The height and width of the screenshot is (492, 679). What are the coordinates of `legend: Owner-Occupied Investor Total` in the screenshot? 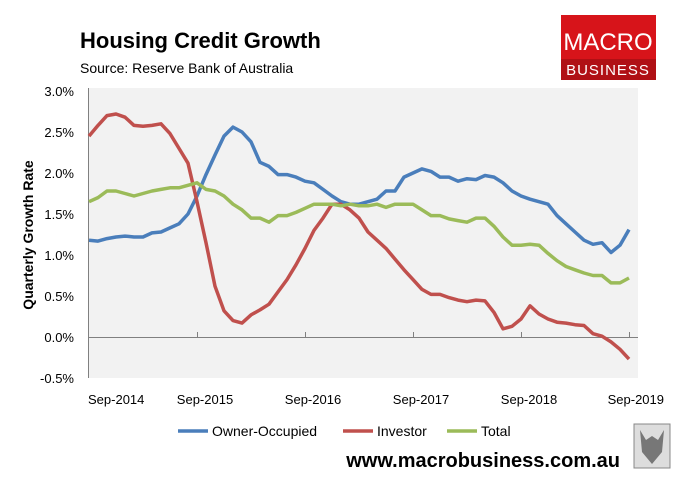 It's located at (344, 431).